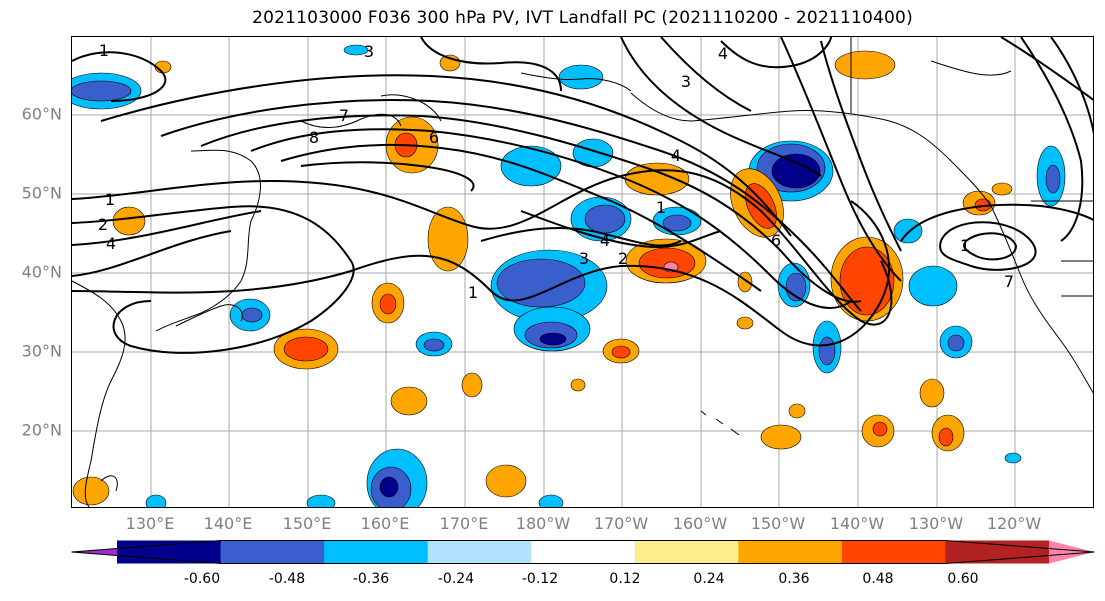  I want to click on colorbar-tick-label: -0.12, so click(540, 579).